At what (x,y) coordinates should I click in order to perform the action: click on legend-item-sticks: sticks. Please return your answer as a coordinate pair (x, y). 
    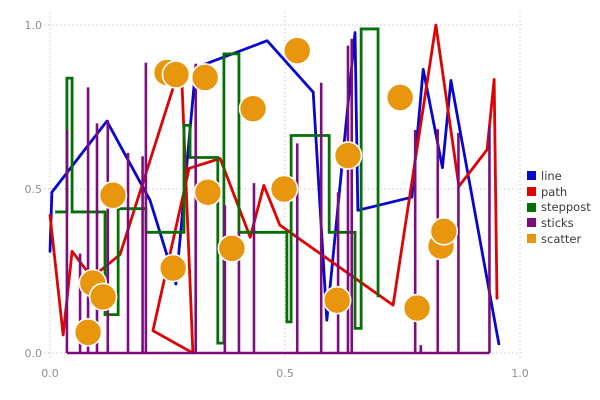
    Looking at the image, I should click on (559, 223).